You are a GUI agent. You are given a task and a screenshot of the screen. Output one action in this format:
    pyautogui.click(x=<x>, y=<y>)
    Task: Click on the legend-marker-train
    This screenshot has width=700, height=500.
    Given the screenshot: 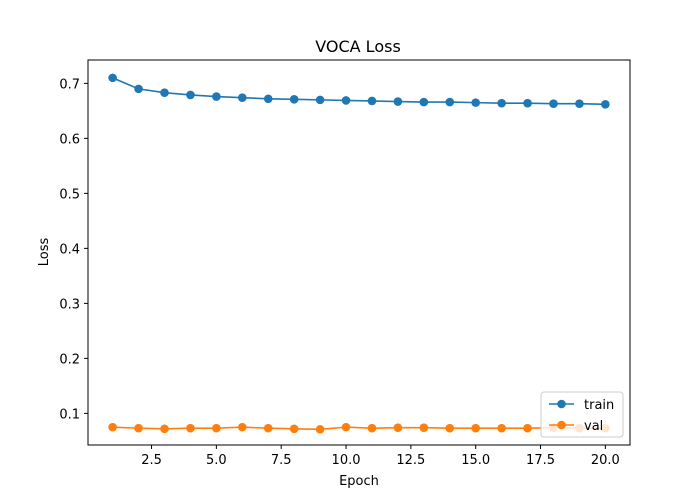 What is the action you would take?
    pyautogui.click(x=561, y=404)
    